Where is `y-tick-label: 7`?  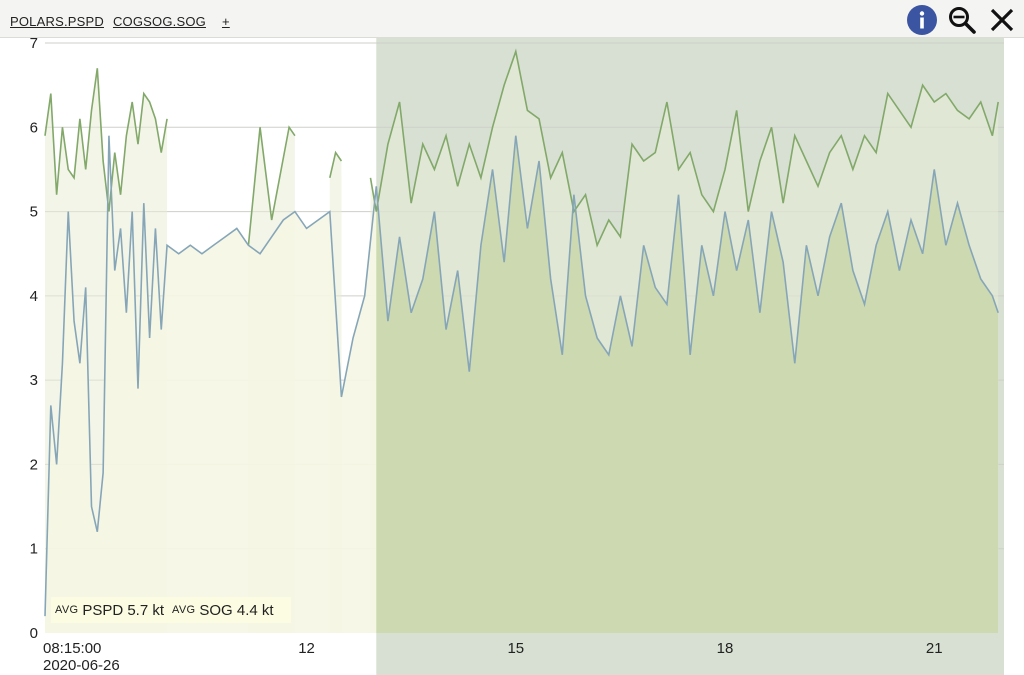
y-tick-label: 7 is located at coordinates (34, 43).